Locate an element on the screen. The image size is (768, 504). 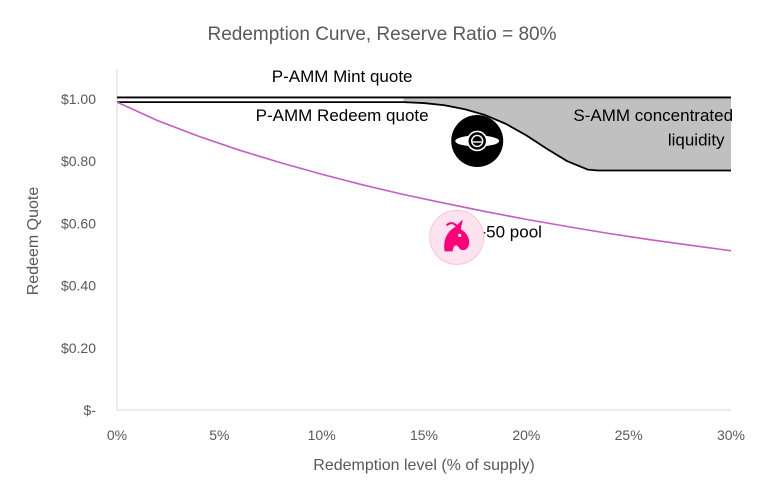
annotation-label: P-AMM Mint quote is located at coordinates (342, 76).